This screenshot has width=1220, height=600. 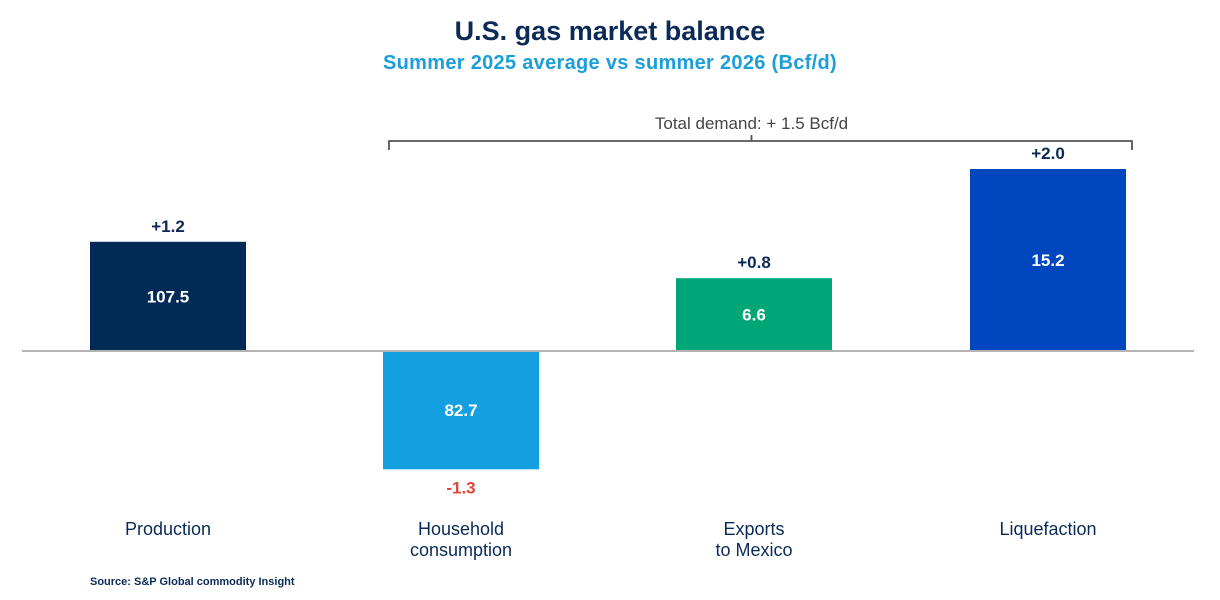 What do you see at coordinates (753, 529) in the screenshot?
I see `category-label-2-line-0: Exports` at bounding box center [753, 529].